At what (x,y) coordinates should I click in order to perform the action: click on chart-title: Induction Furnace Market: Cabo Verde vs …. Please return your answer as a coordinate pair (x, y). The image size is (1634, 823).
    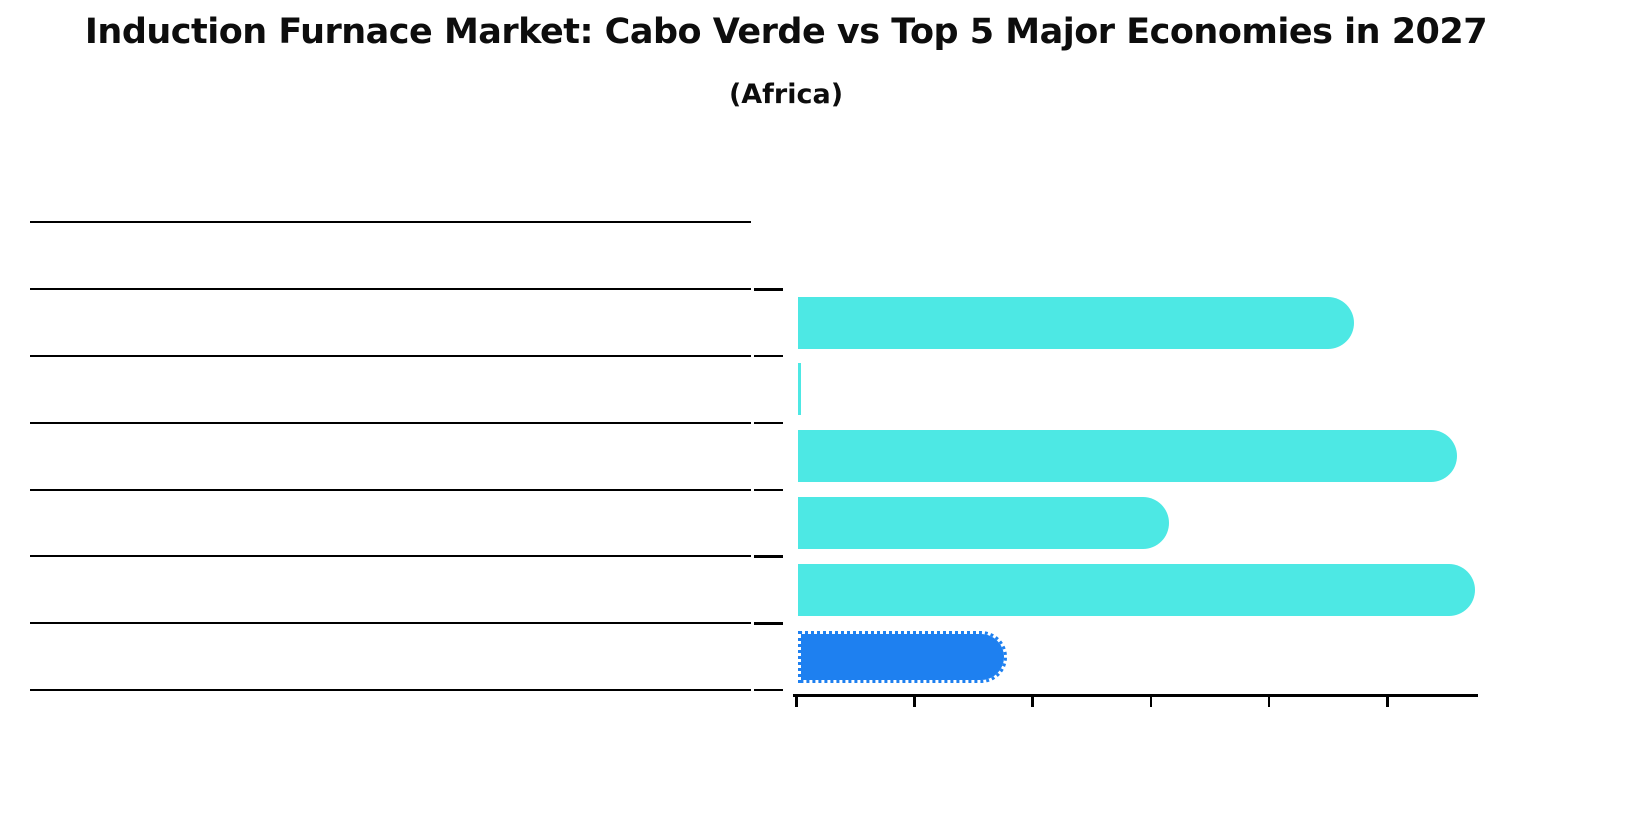
    Looking at the image, I should click on (786, 32).